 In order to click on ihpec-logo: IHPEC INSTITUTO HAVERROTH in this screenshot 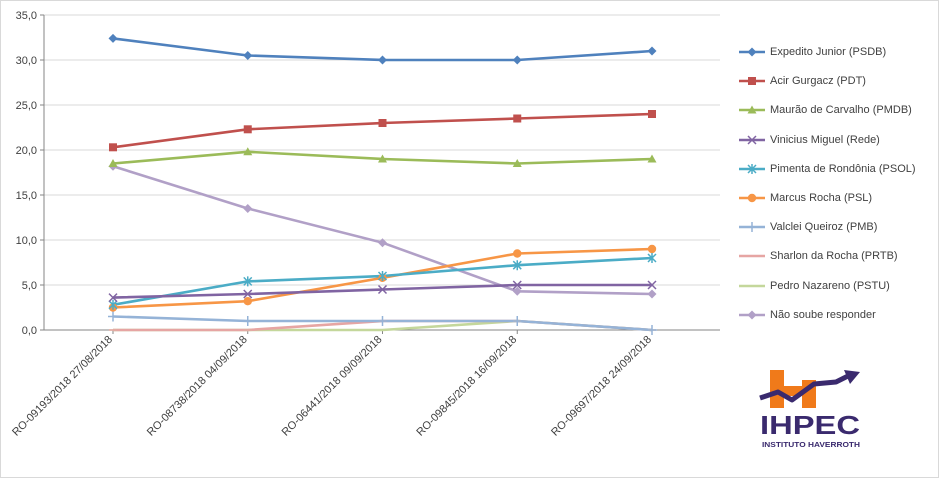, I will do `click(809, 409)`.